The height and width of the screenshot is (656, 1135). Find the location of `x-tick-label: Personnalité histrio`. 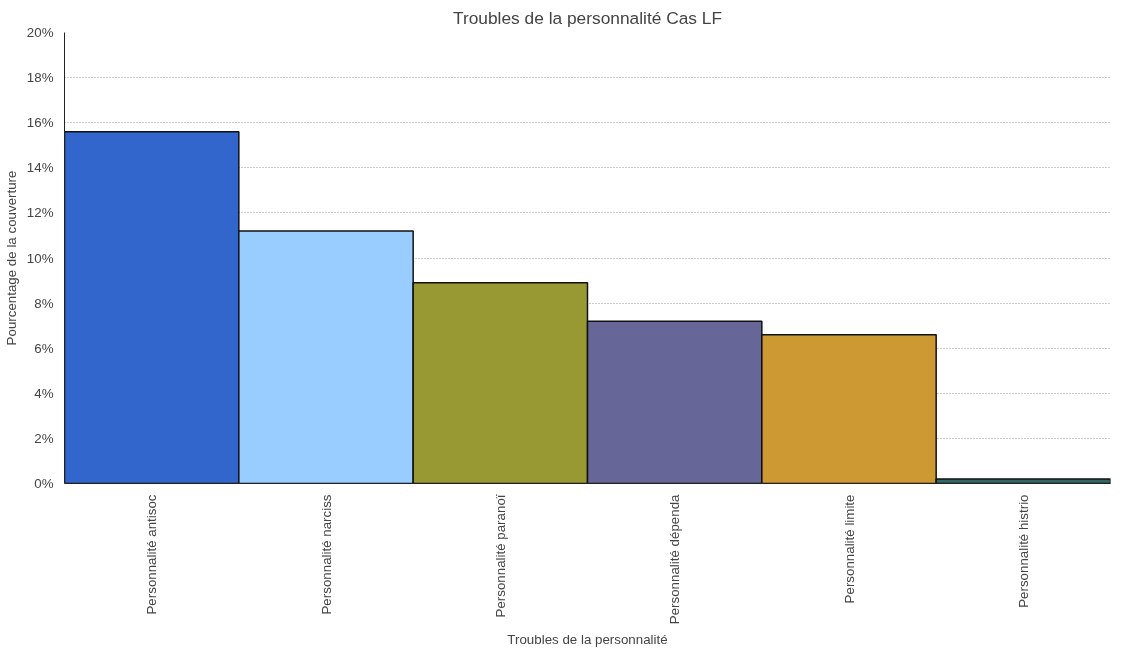

x-tick-label: Personnalité histrio is located at coordinates (1023, 551).